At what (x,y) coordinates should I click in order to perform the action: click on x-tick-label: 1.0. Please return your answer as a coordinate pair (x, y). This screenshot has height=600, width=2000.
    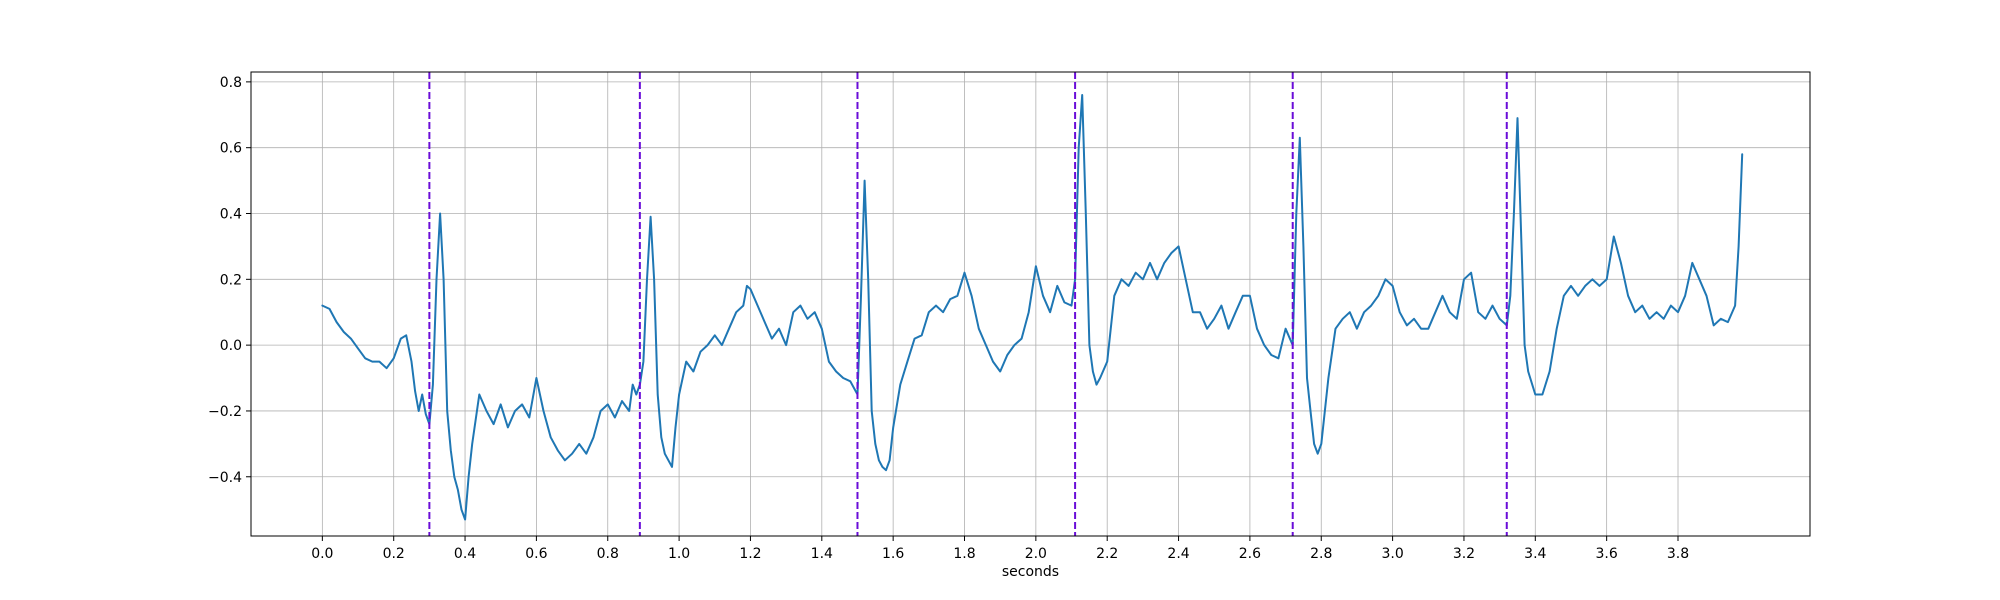
    Looking at the image, I should click on (679, 554).